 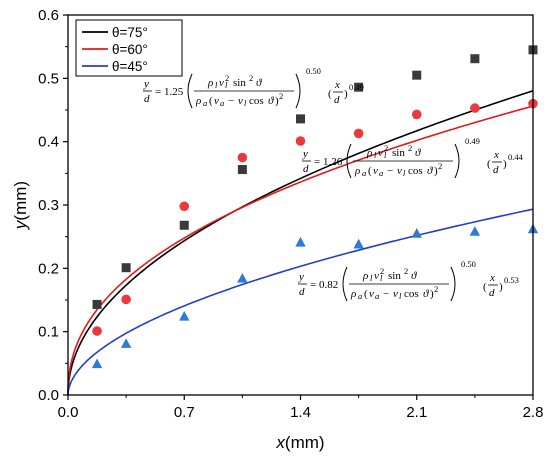 What do you see at coordinates (302, 292) in the screenshot?
I see `eq-lhs-den: d` at bounding box center [302, 292].